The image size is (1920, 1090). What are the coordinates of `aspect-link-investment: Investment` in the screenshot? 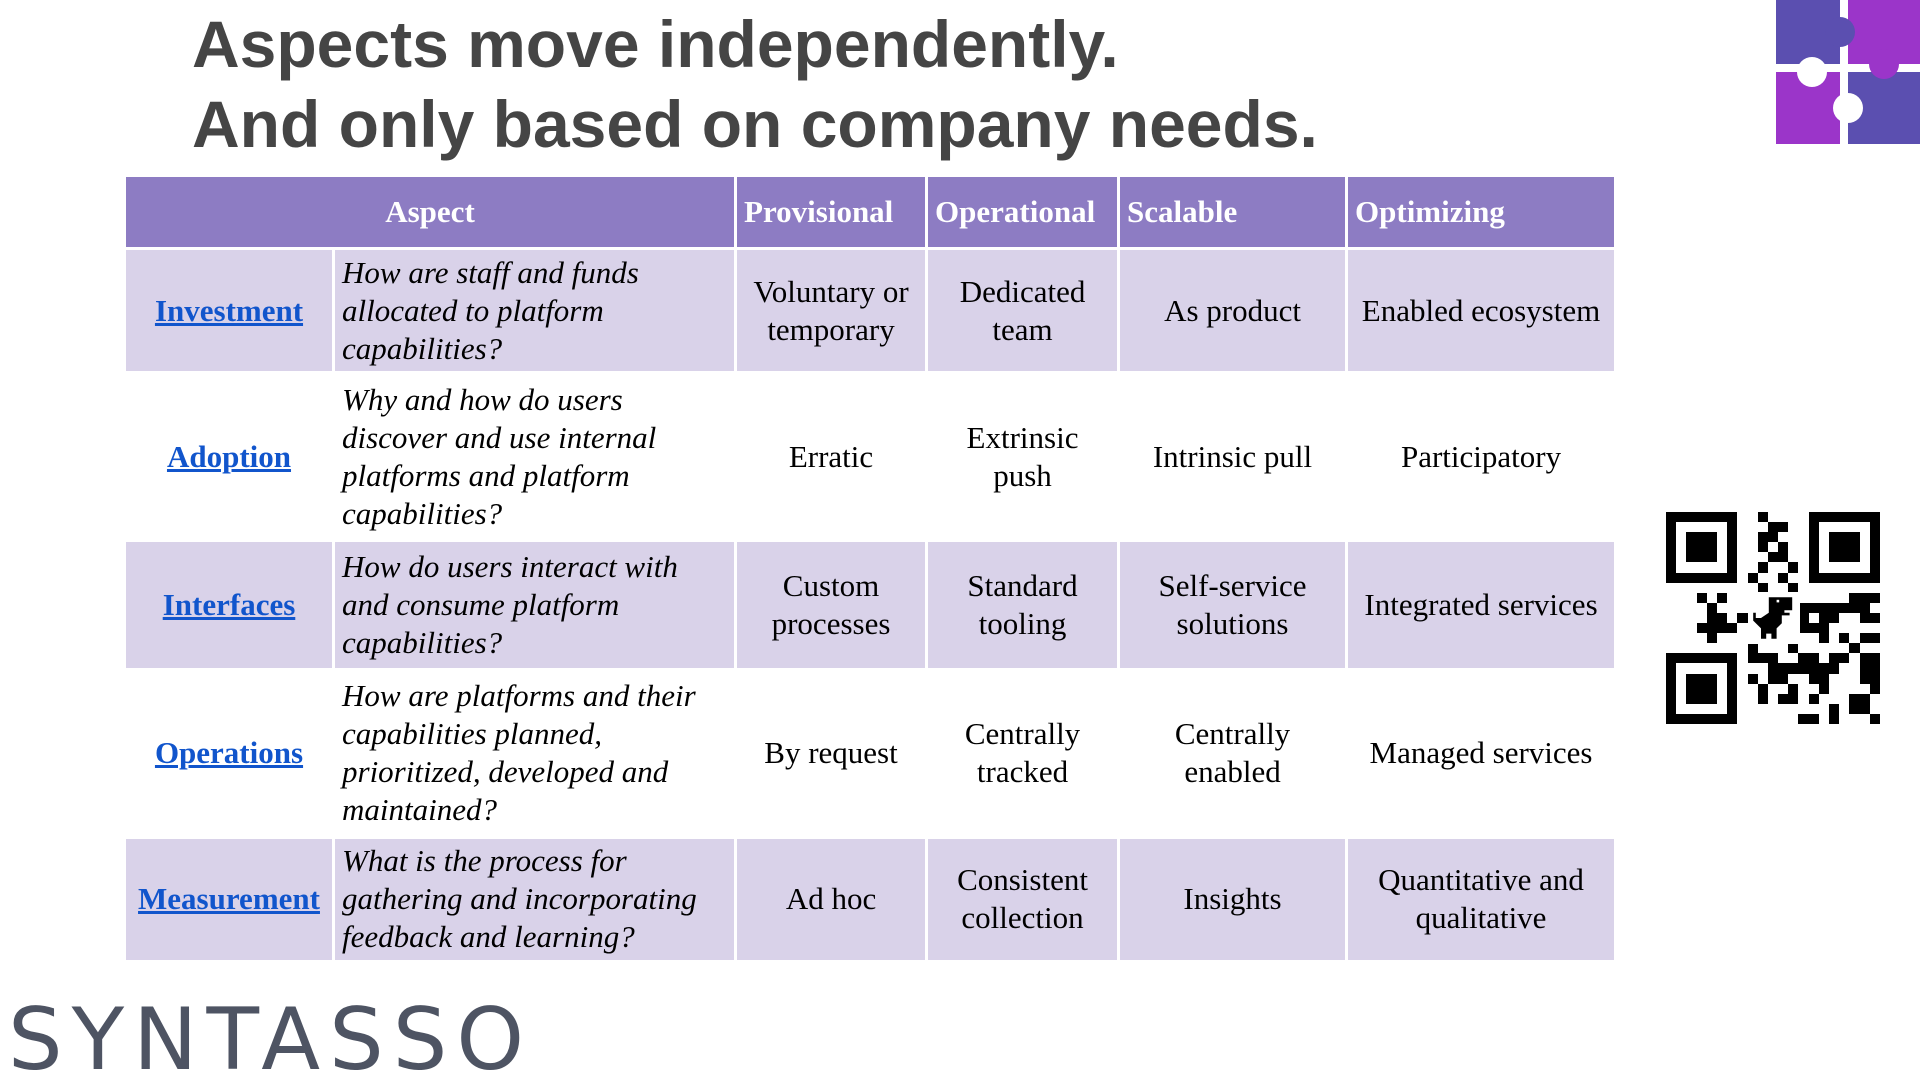 It's located at (229, 310).